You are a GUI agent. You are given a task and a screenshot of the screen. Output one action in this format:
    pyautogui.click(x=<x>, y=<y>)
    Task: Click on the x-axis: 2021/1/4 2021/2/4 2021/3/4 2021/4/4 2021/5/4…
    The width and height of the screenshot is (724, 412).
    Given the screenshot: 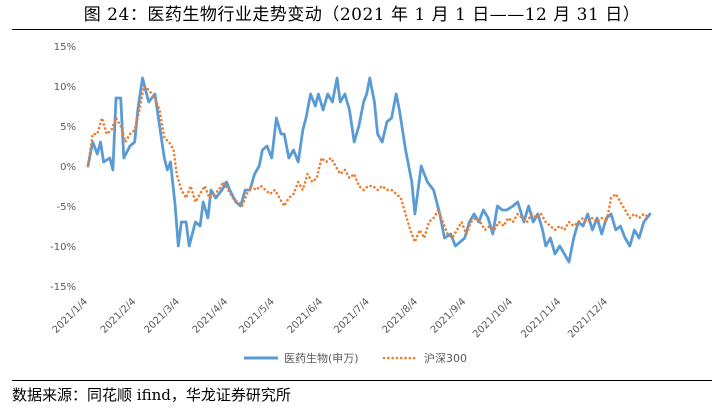 What is the action you would take?
    pyautogui.click(x=331, y=318)
    